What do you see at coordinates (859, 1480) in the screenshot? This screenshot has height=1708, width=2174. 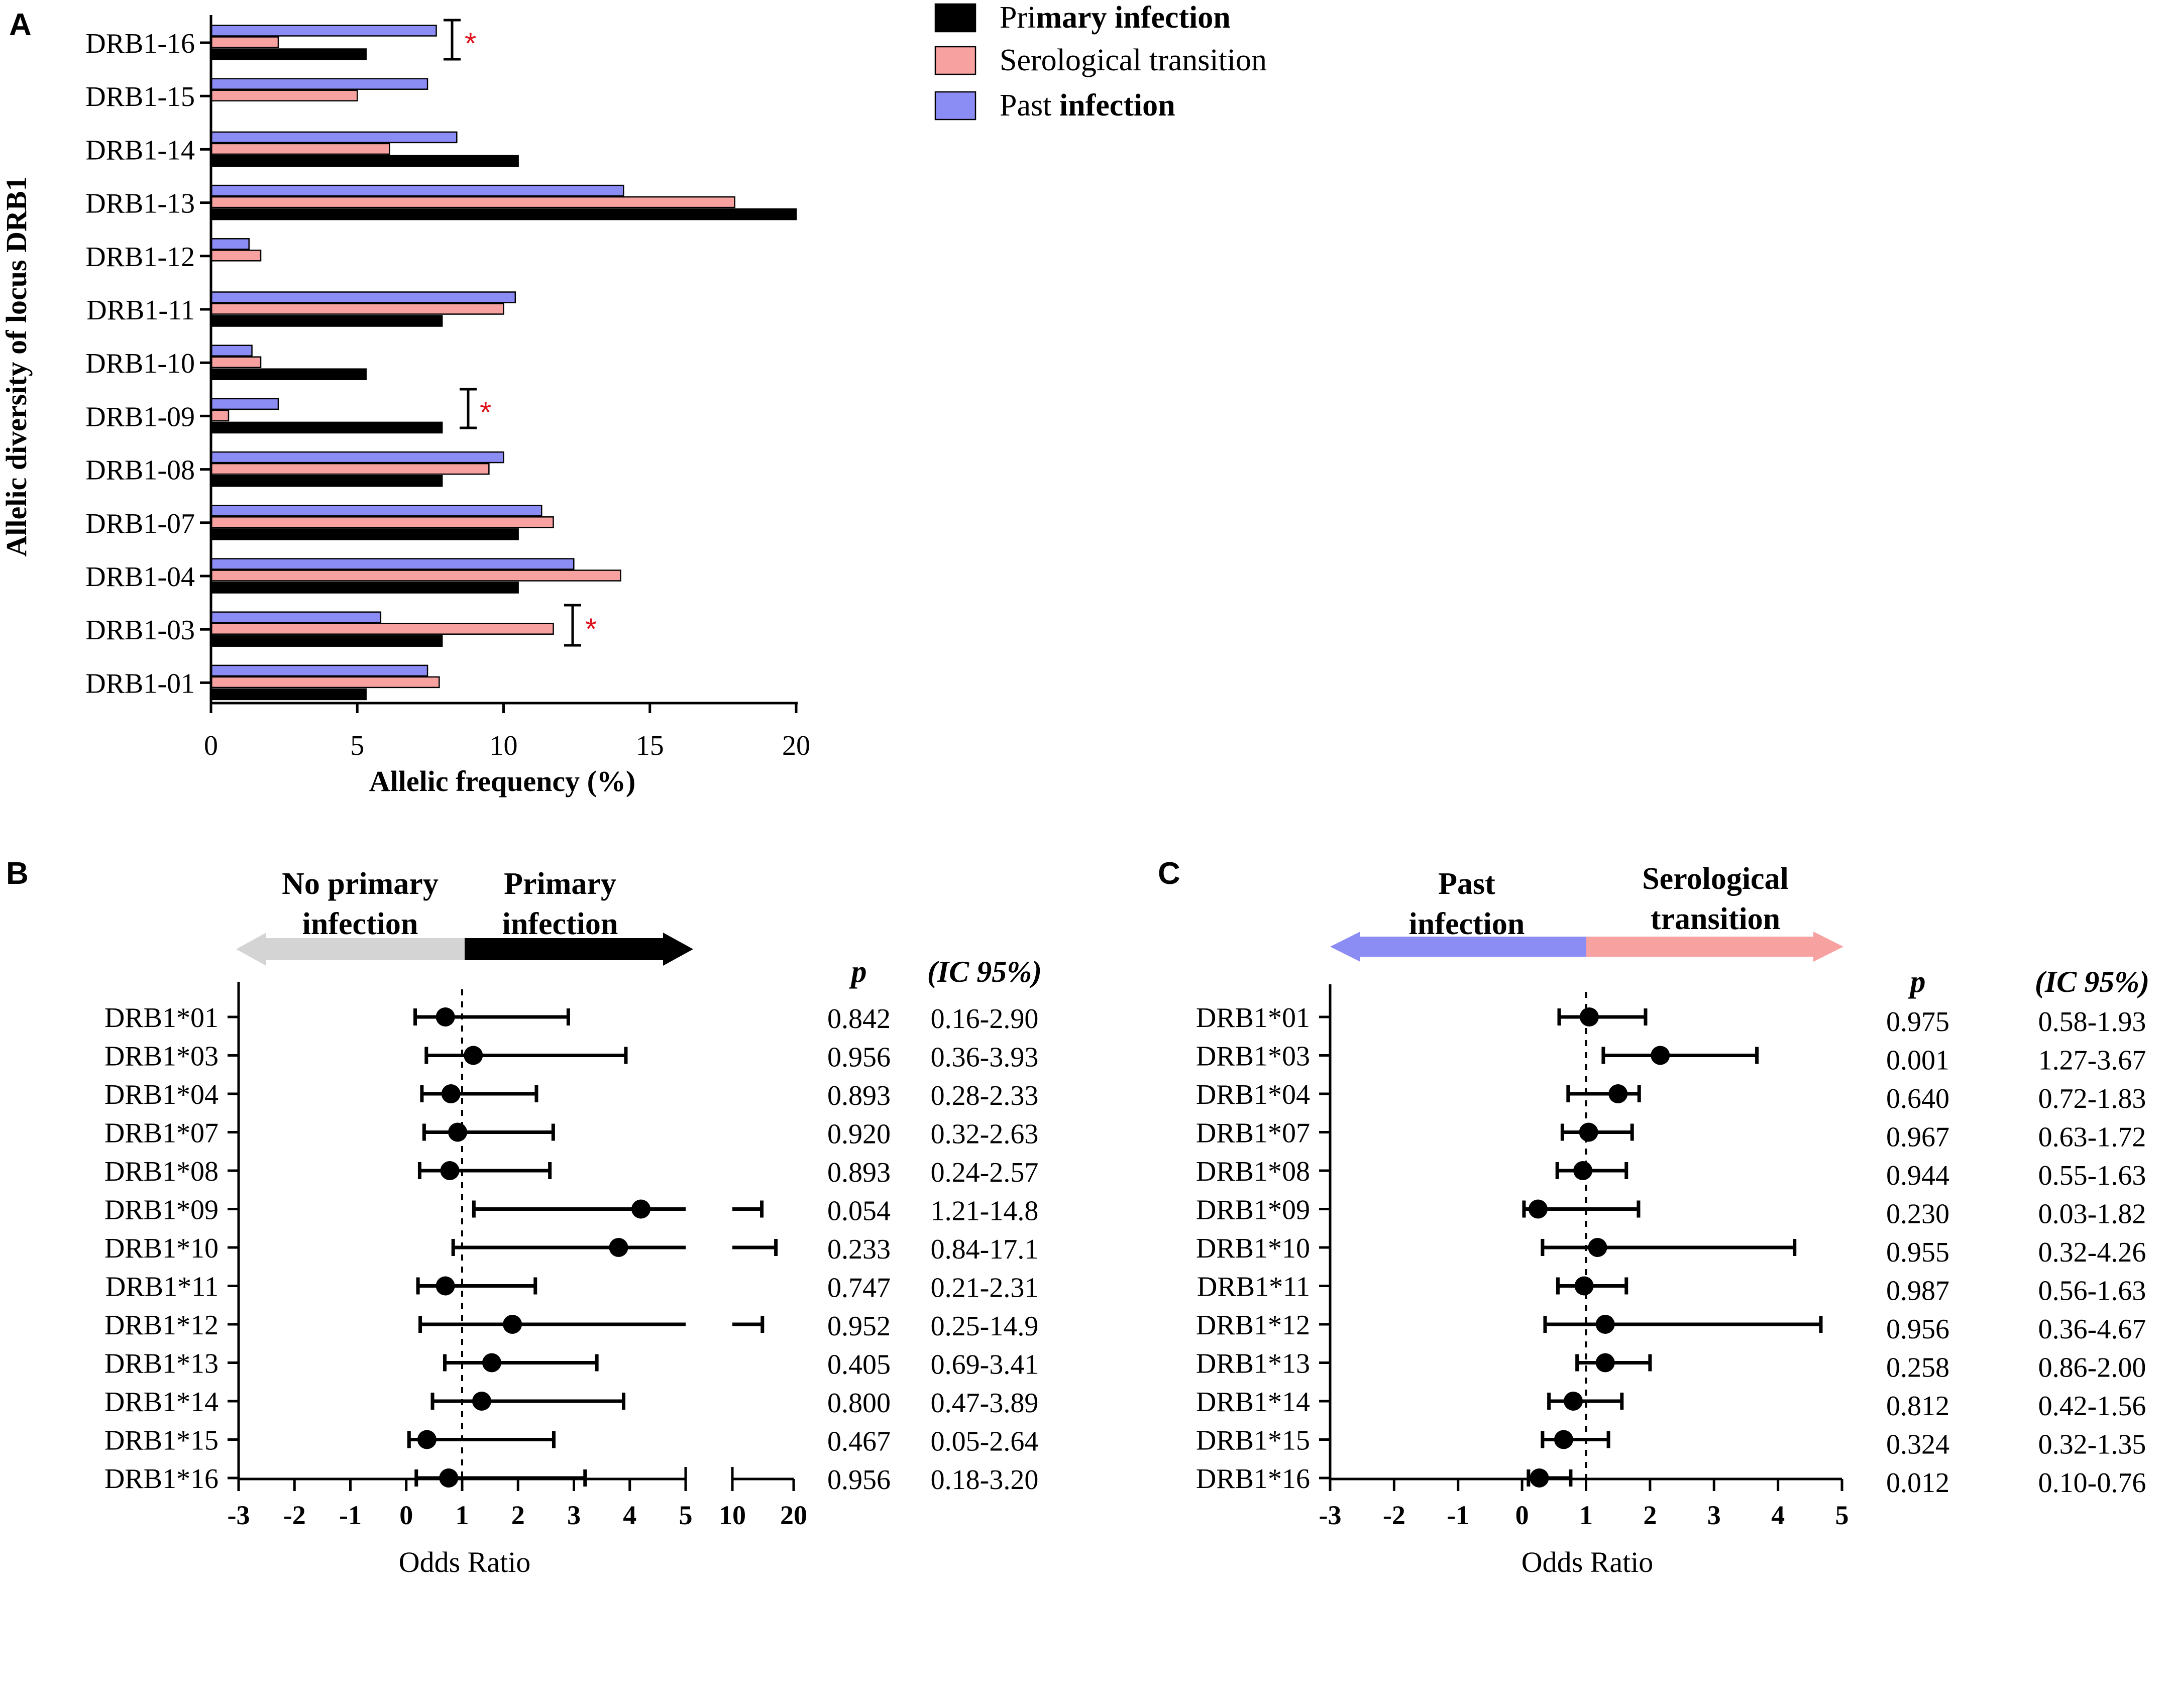 I see `p-value: 0.956` at bounding box center [859, 1480].